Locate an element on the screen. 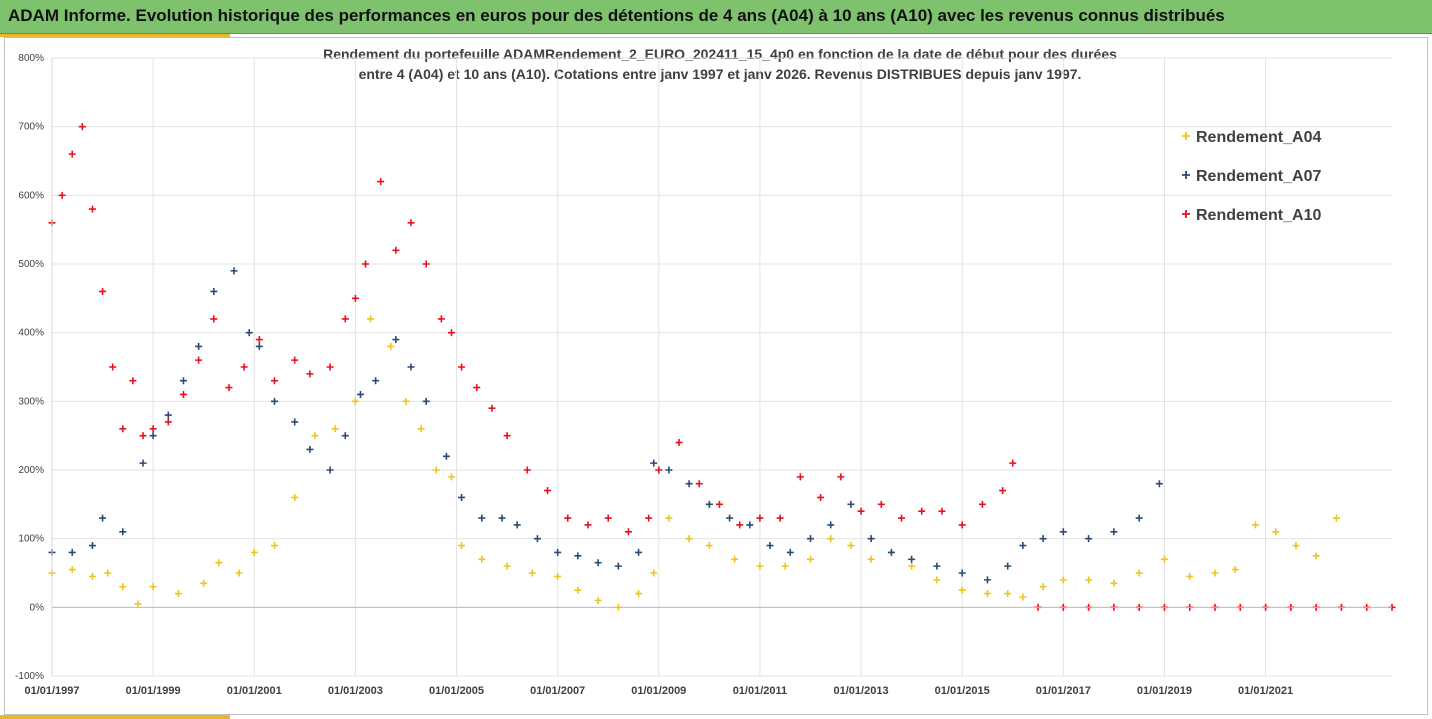 Image resolution: width=1432 pixels, height=719 pixels. y-tick-label: -100% is located at coordinates (29, 676).